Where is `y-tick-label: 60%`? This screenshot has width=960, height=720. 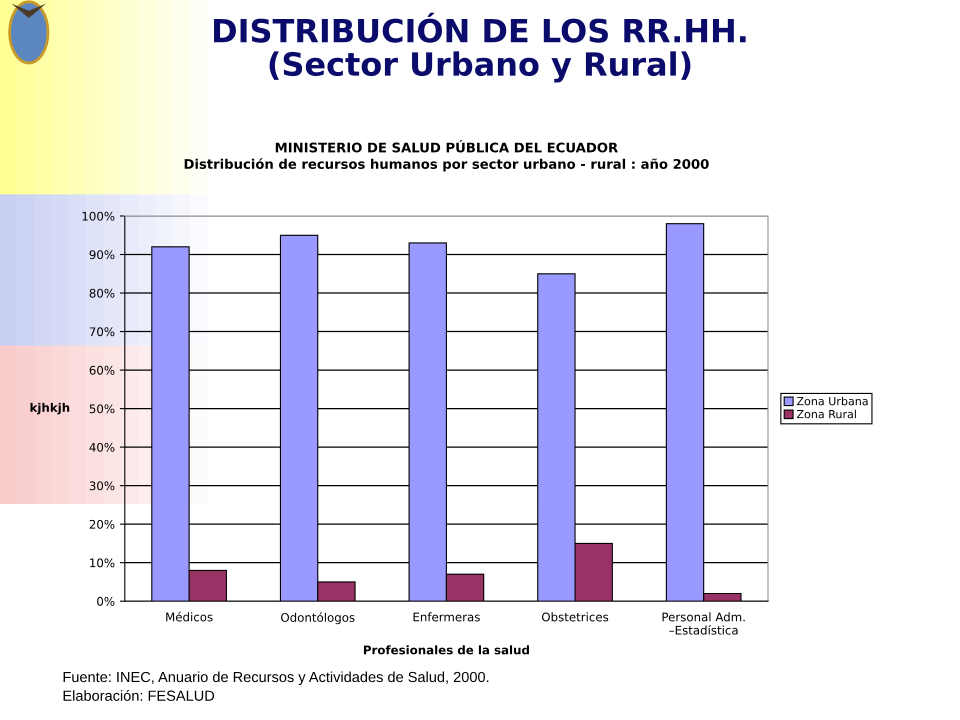 y-tick-label: 60% is located at coordinates (102, 370).